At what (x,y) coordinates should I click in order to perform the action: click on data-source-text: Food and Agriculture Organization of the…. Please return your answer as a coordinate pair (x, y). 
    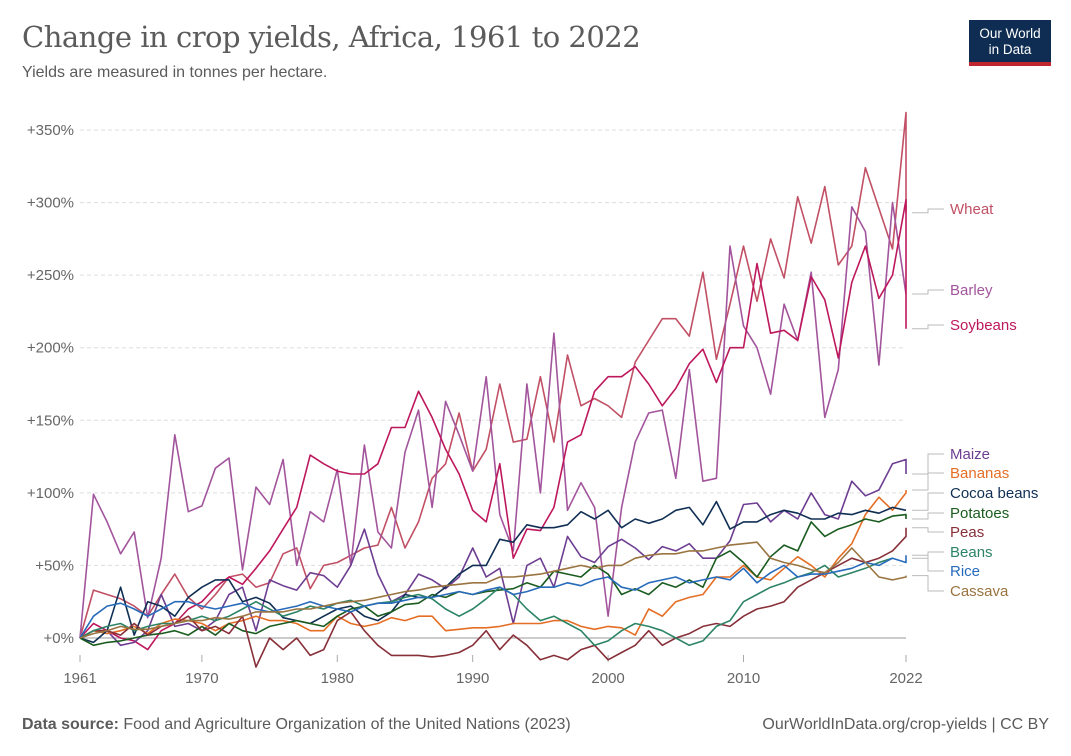
    Looking at the image, I should click on (347, 724).